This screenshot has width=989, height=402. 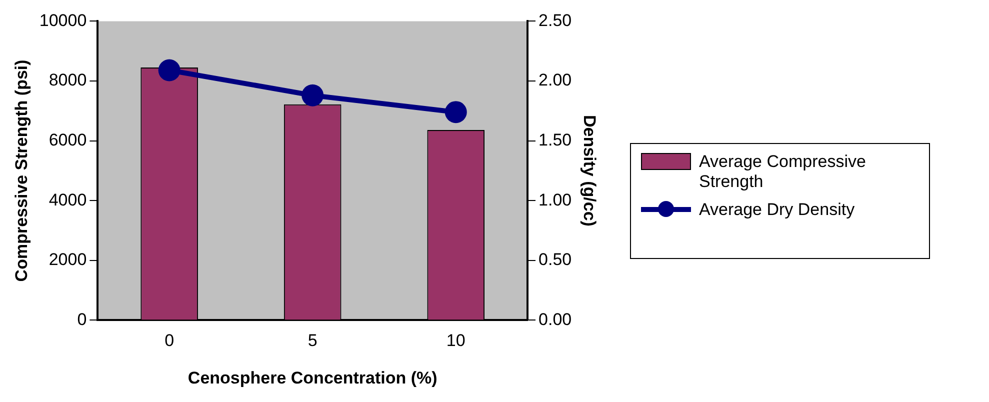 I want to click on legend-label: Average Compressive Strength, so click(x=783, y=172).